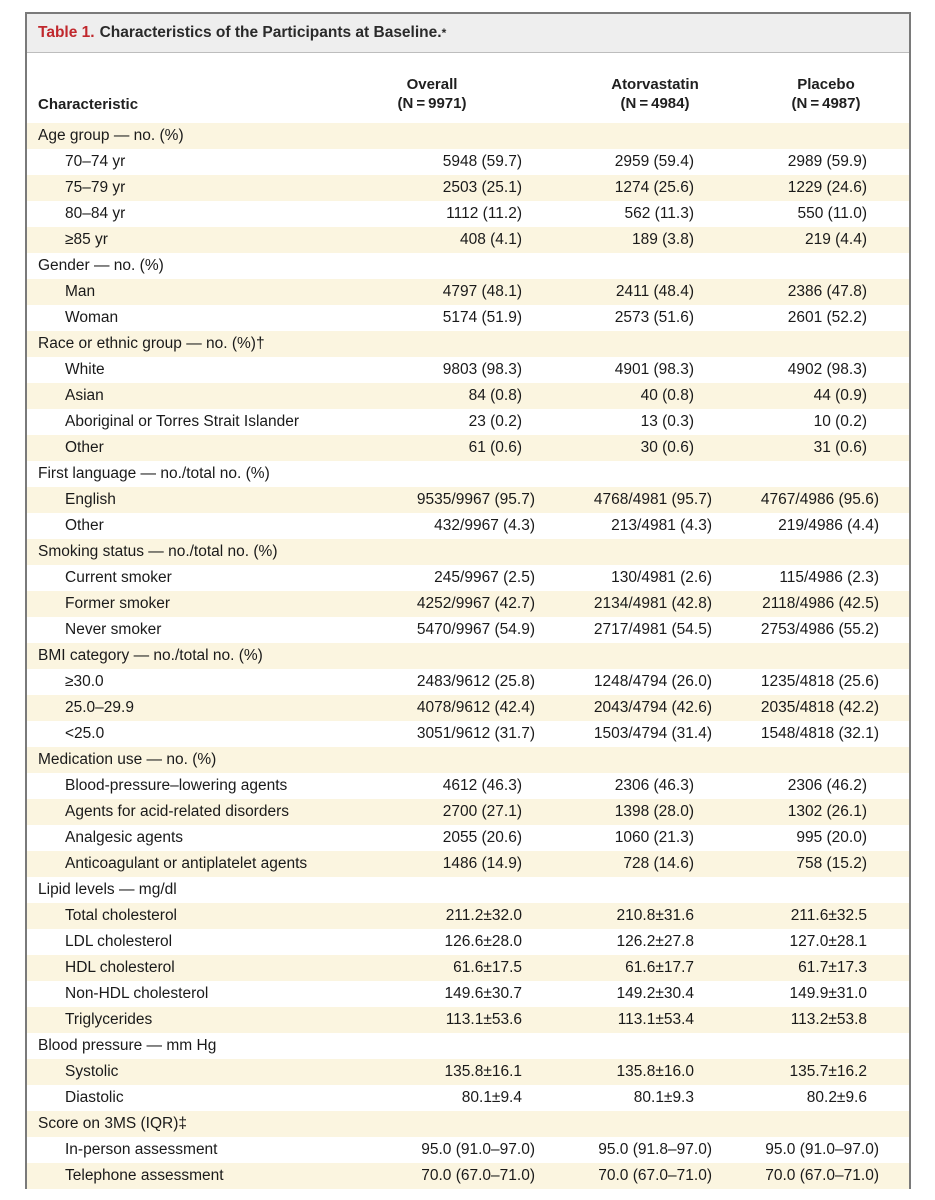 The image size is (935, 1200). What do you see at coordinates (468, 760) in the screenshot?
I see `table-category-row: Medication use — no. (%)` at bounding box center [468, 760].